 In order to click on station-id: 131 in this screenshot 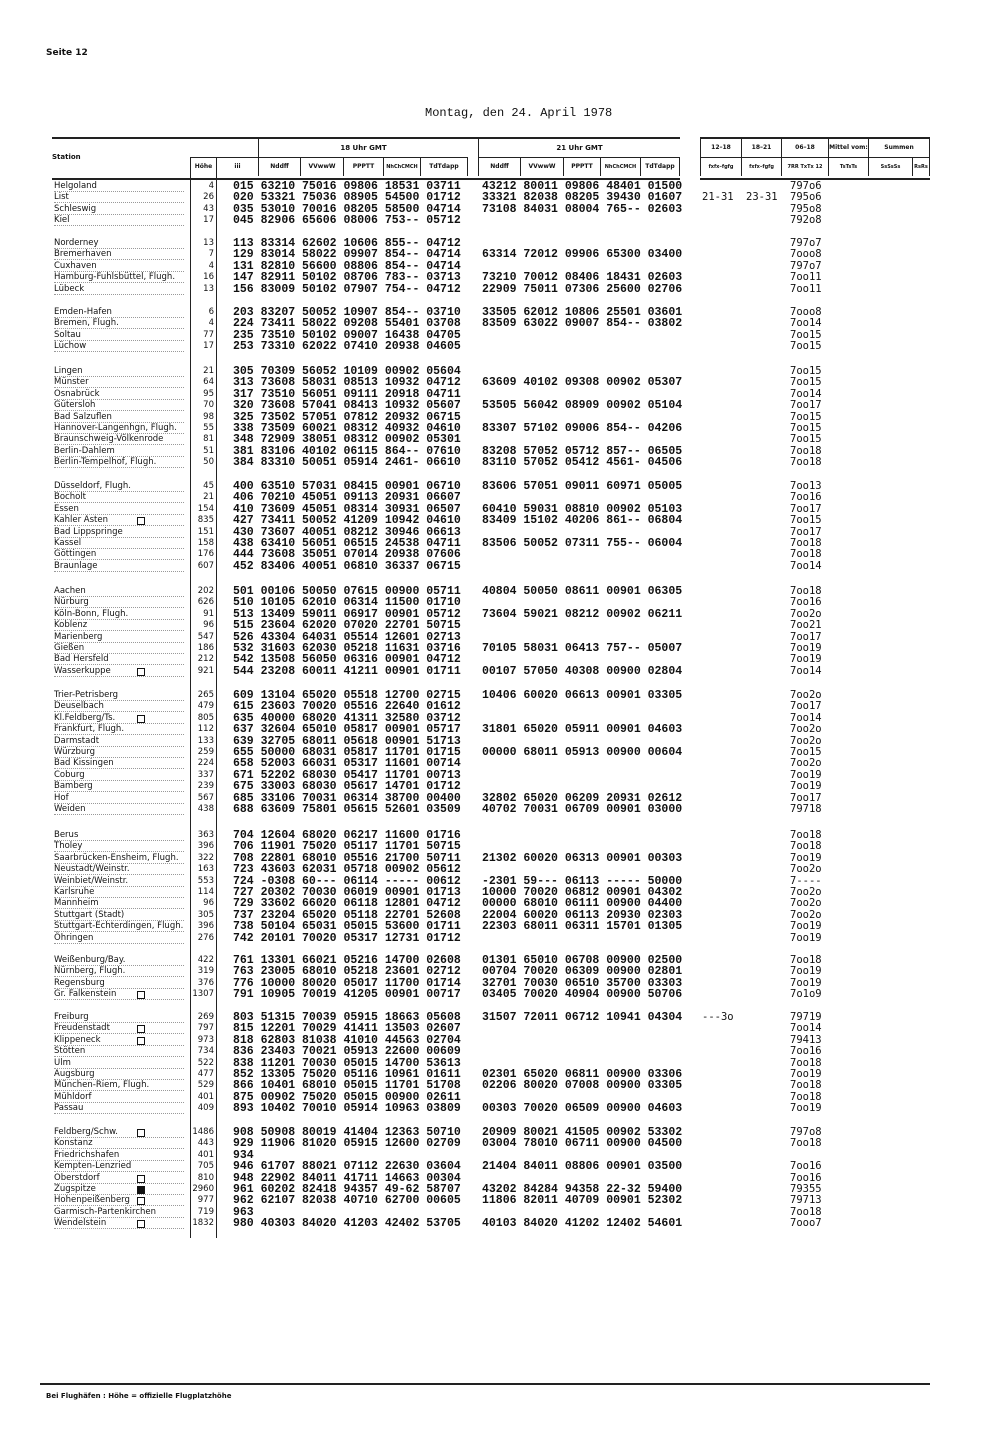, I will do `click(243, 266)`.